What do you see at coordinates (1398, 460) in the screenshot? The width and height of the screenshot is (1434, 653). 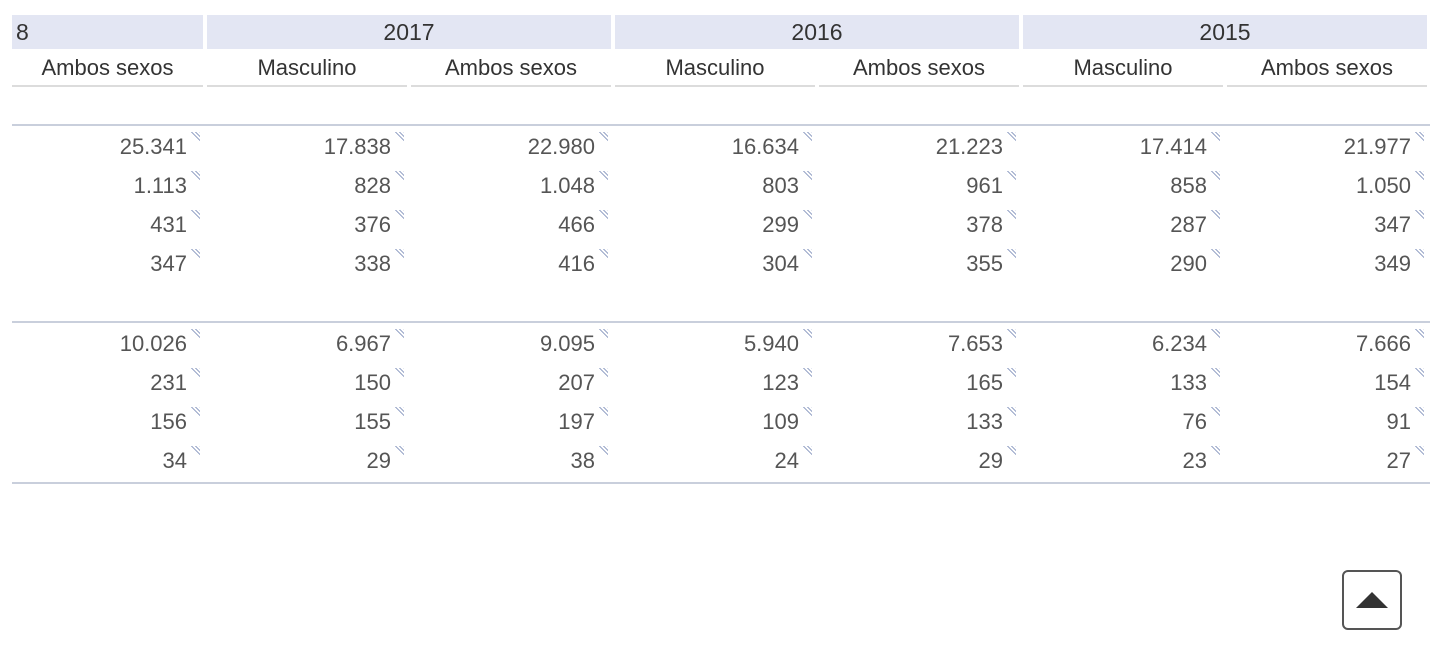 I see `cell-value: 27` at bounding box center [1398, 460].